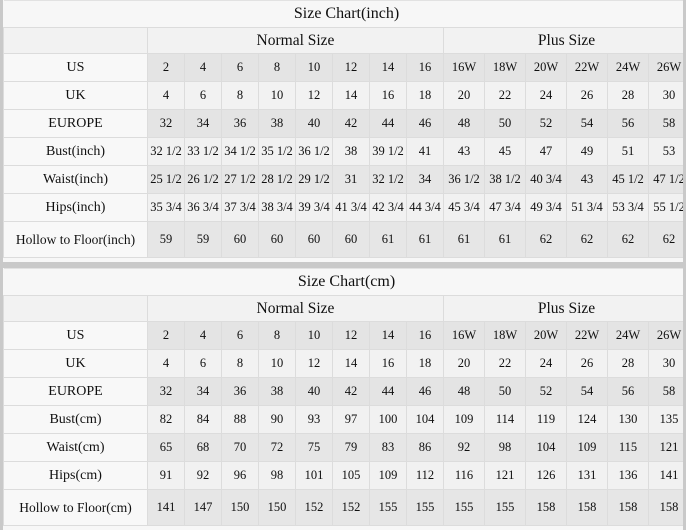 This screenshot has width=686, height=530. What do you see at coordinates (425, 447) in the screenshot?
I see `cell: 86` at bounding box center [425, 447].